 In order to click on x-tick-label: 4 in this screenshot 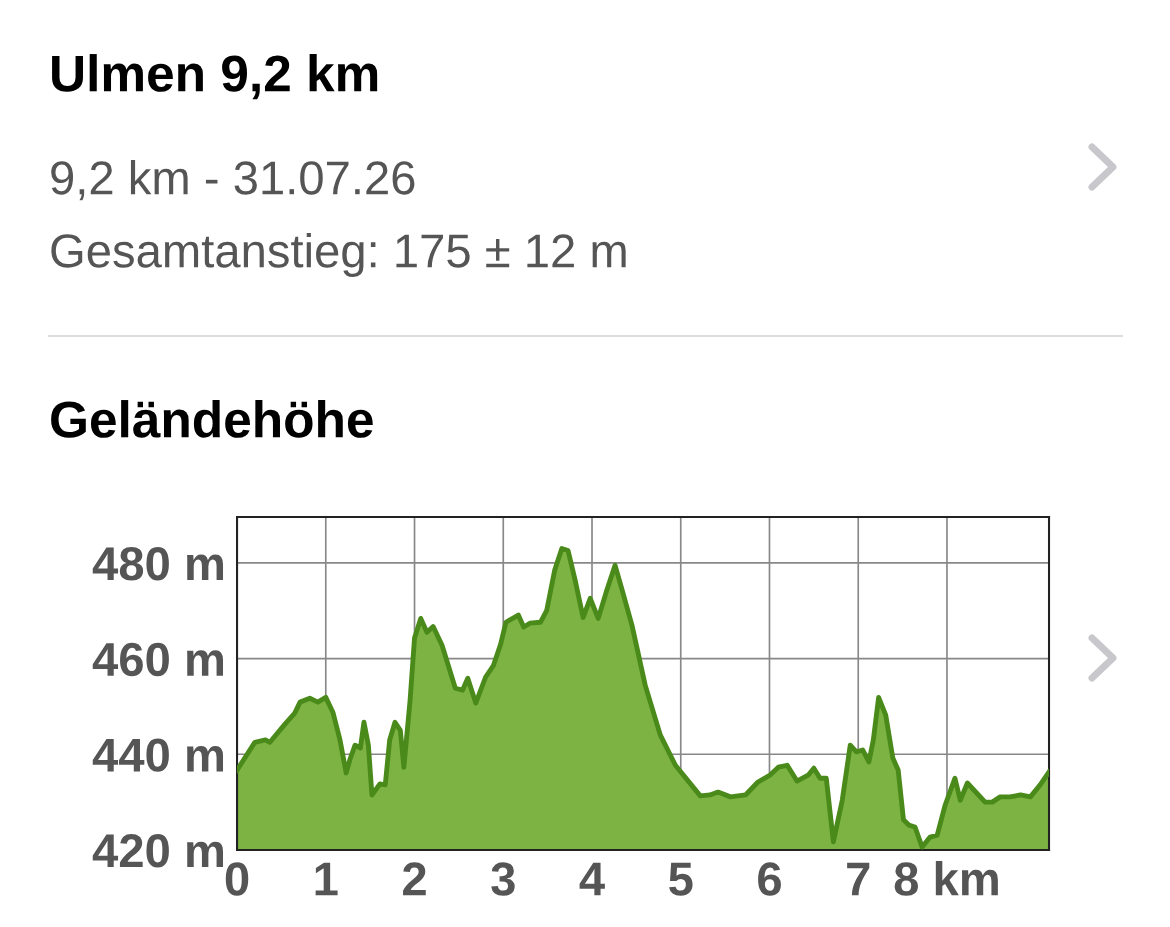, I will do `click(592, 879)`.